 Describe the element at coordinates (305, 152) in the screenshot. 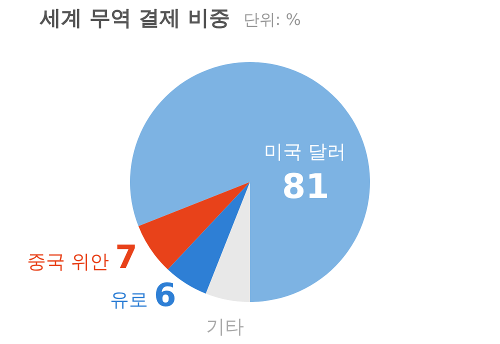

I see `slice-label: 미국 달러` at that location.